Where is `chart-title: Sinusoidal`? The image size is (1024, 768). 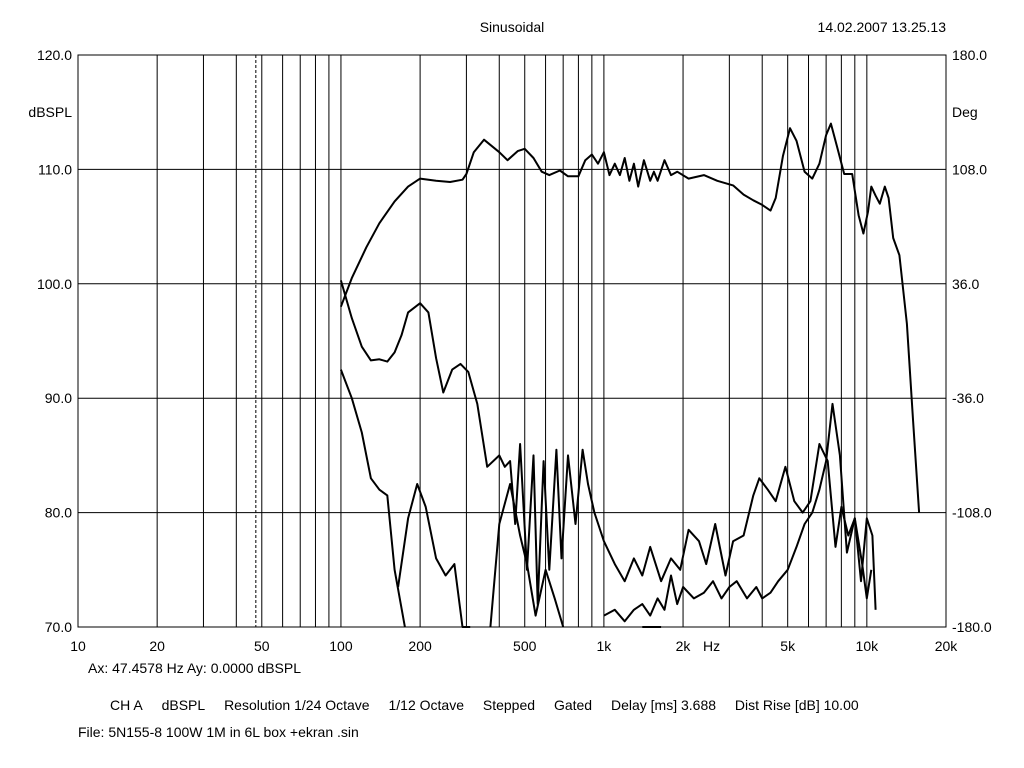
chart-title: Sinusoidal is located at coordinates (512, 27).